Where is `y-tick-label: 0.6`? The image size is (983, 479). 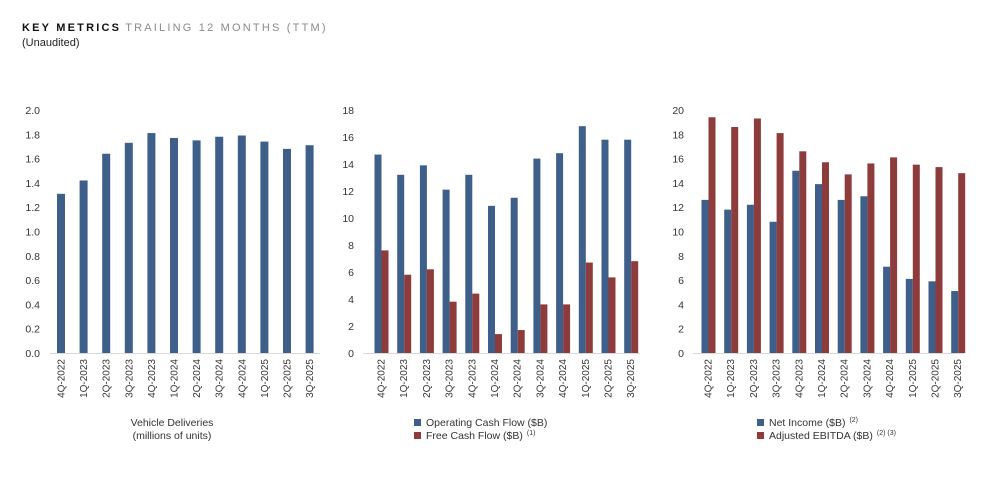 y-tick-label: 0.6 is located at coordinates (32, 281).